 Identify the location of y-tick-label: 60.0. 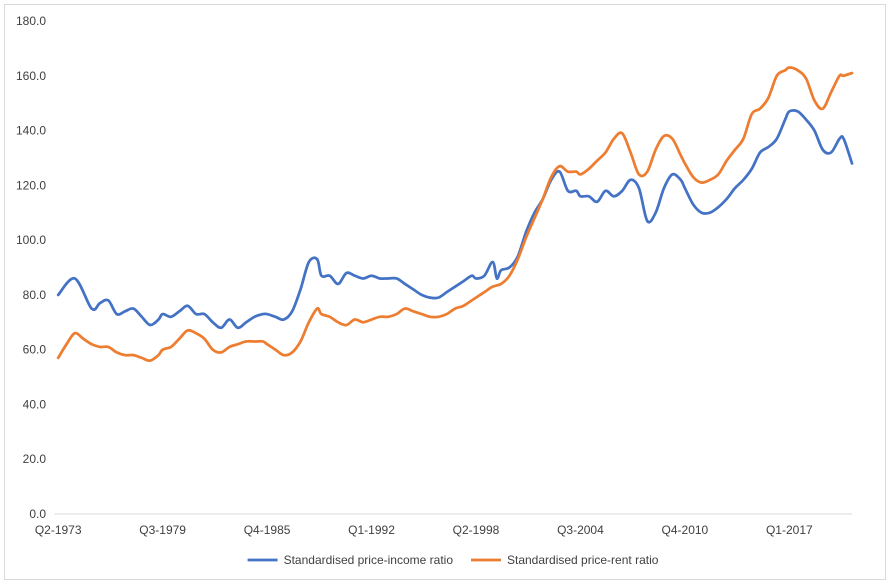
(35, 350).